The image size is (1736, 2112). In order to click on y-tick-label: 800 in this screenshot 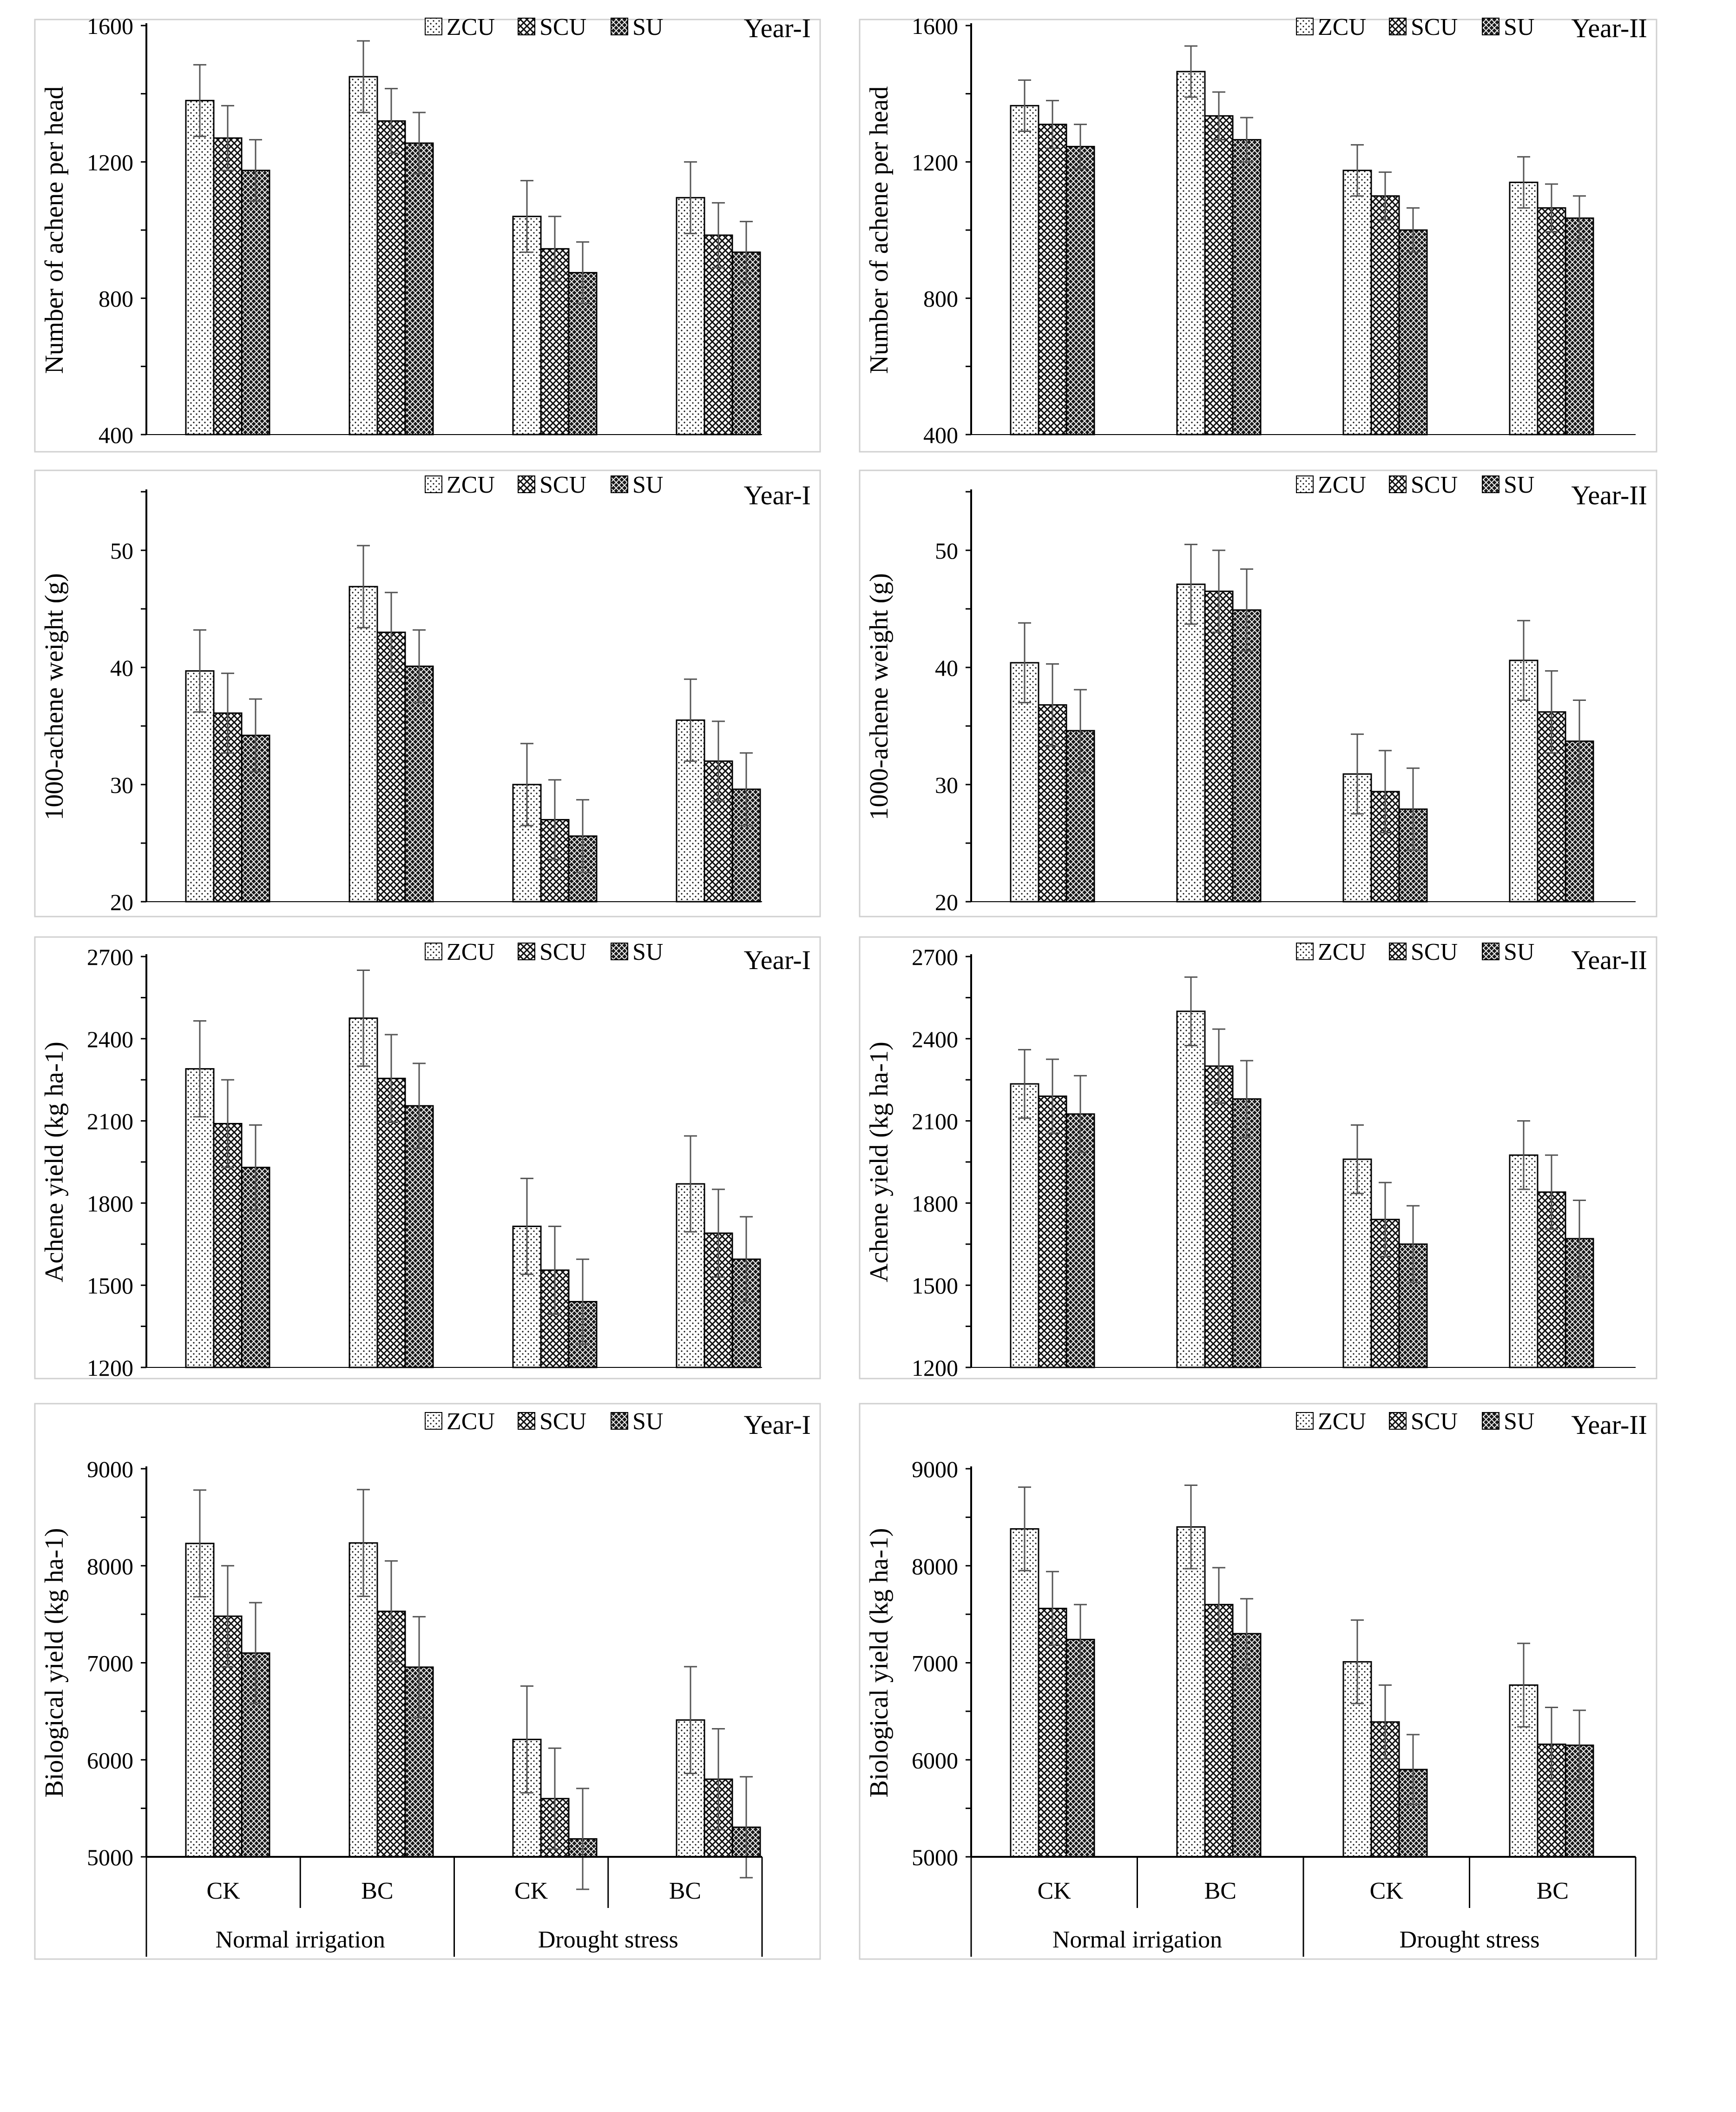, I will do `click(116, 299)`.